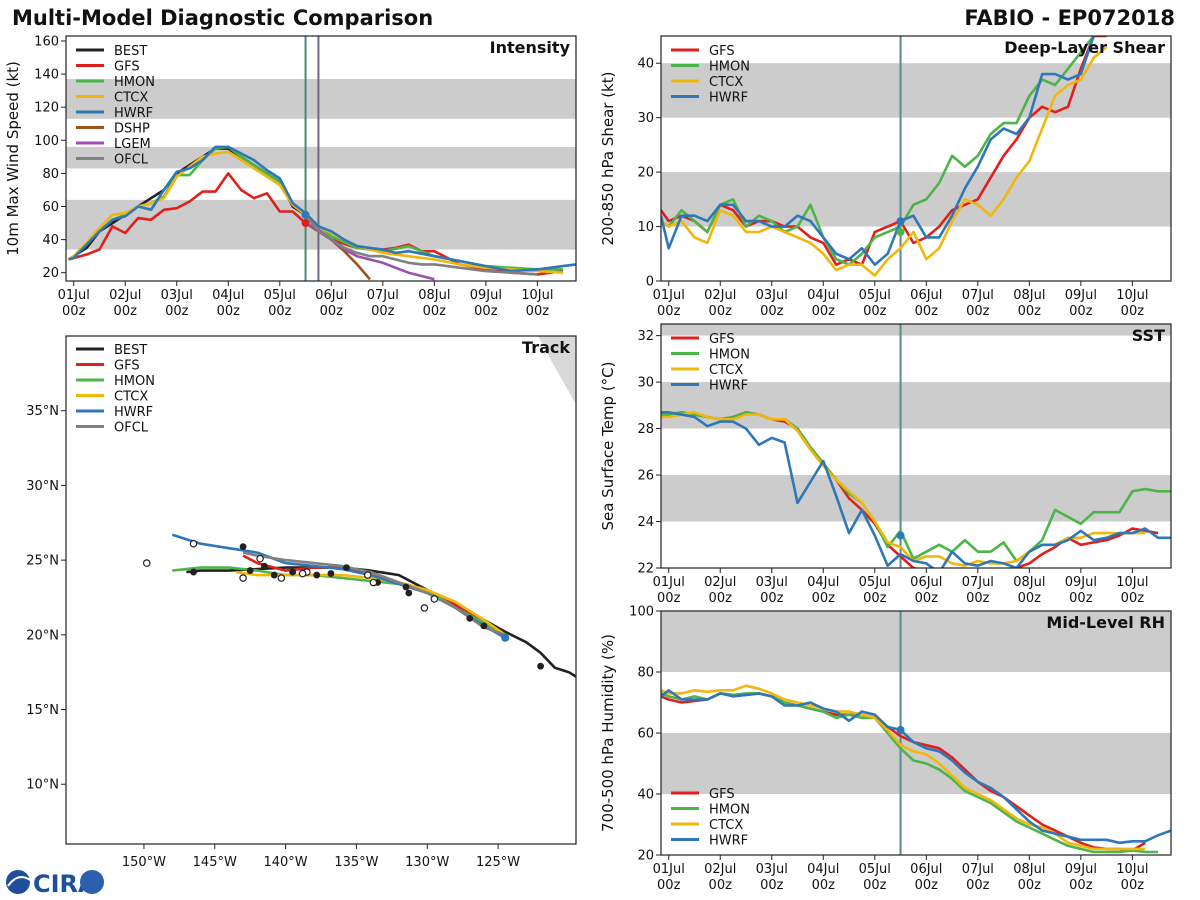  Describe the element at coordinates (645, 569) in the screenshot. I see `y-tick-label: 22` at that location.